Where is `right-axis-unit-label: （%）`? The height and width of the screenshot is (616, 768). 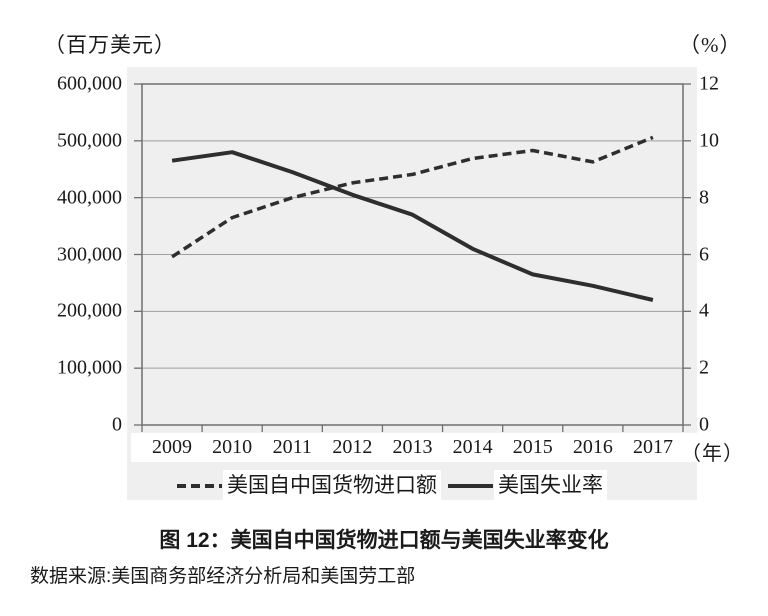 right-axis-unit-label: （%） is located at coordinates (710, 45).